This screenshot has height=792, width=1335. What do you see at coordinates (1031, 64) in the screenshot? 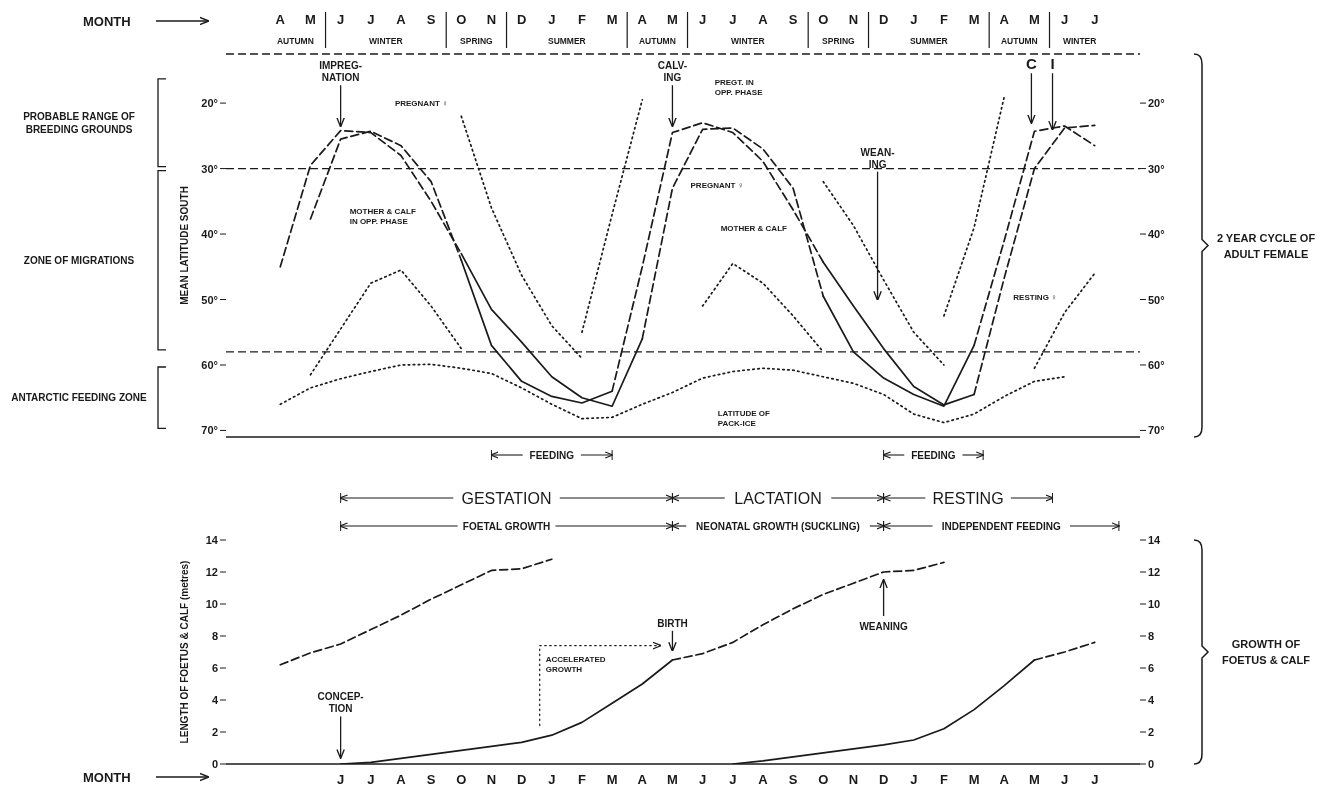
I see `annotation: C` at bounding box center [1031, 64].